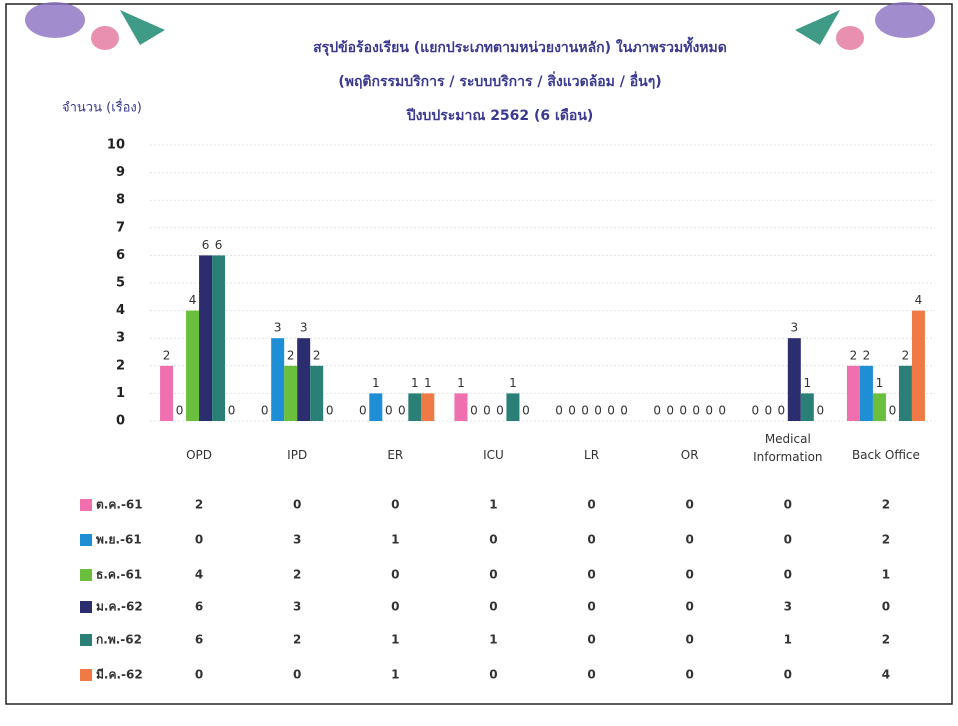 The width and height of the screenshot is (958, 726). I want to click on table-cell: 4, so click(199, 575).